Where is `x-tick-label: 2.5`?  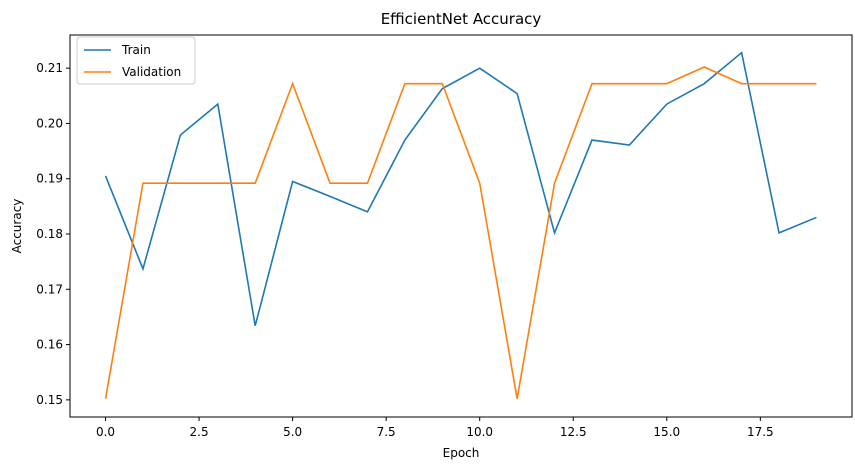
x-tick-label: 2.5 is located at coordinates (199, 432).